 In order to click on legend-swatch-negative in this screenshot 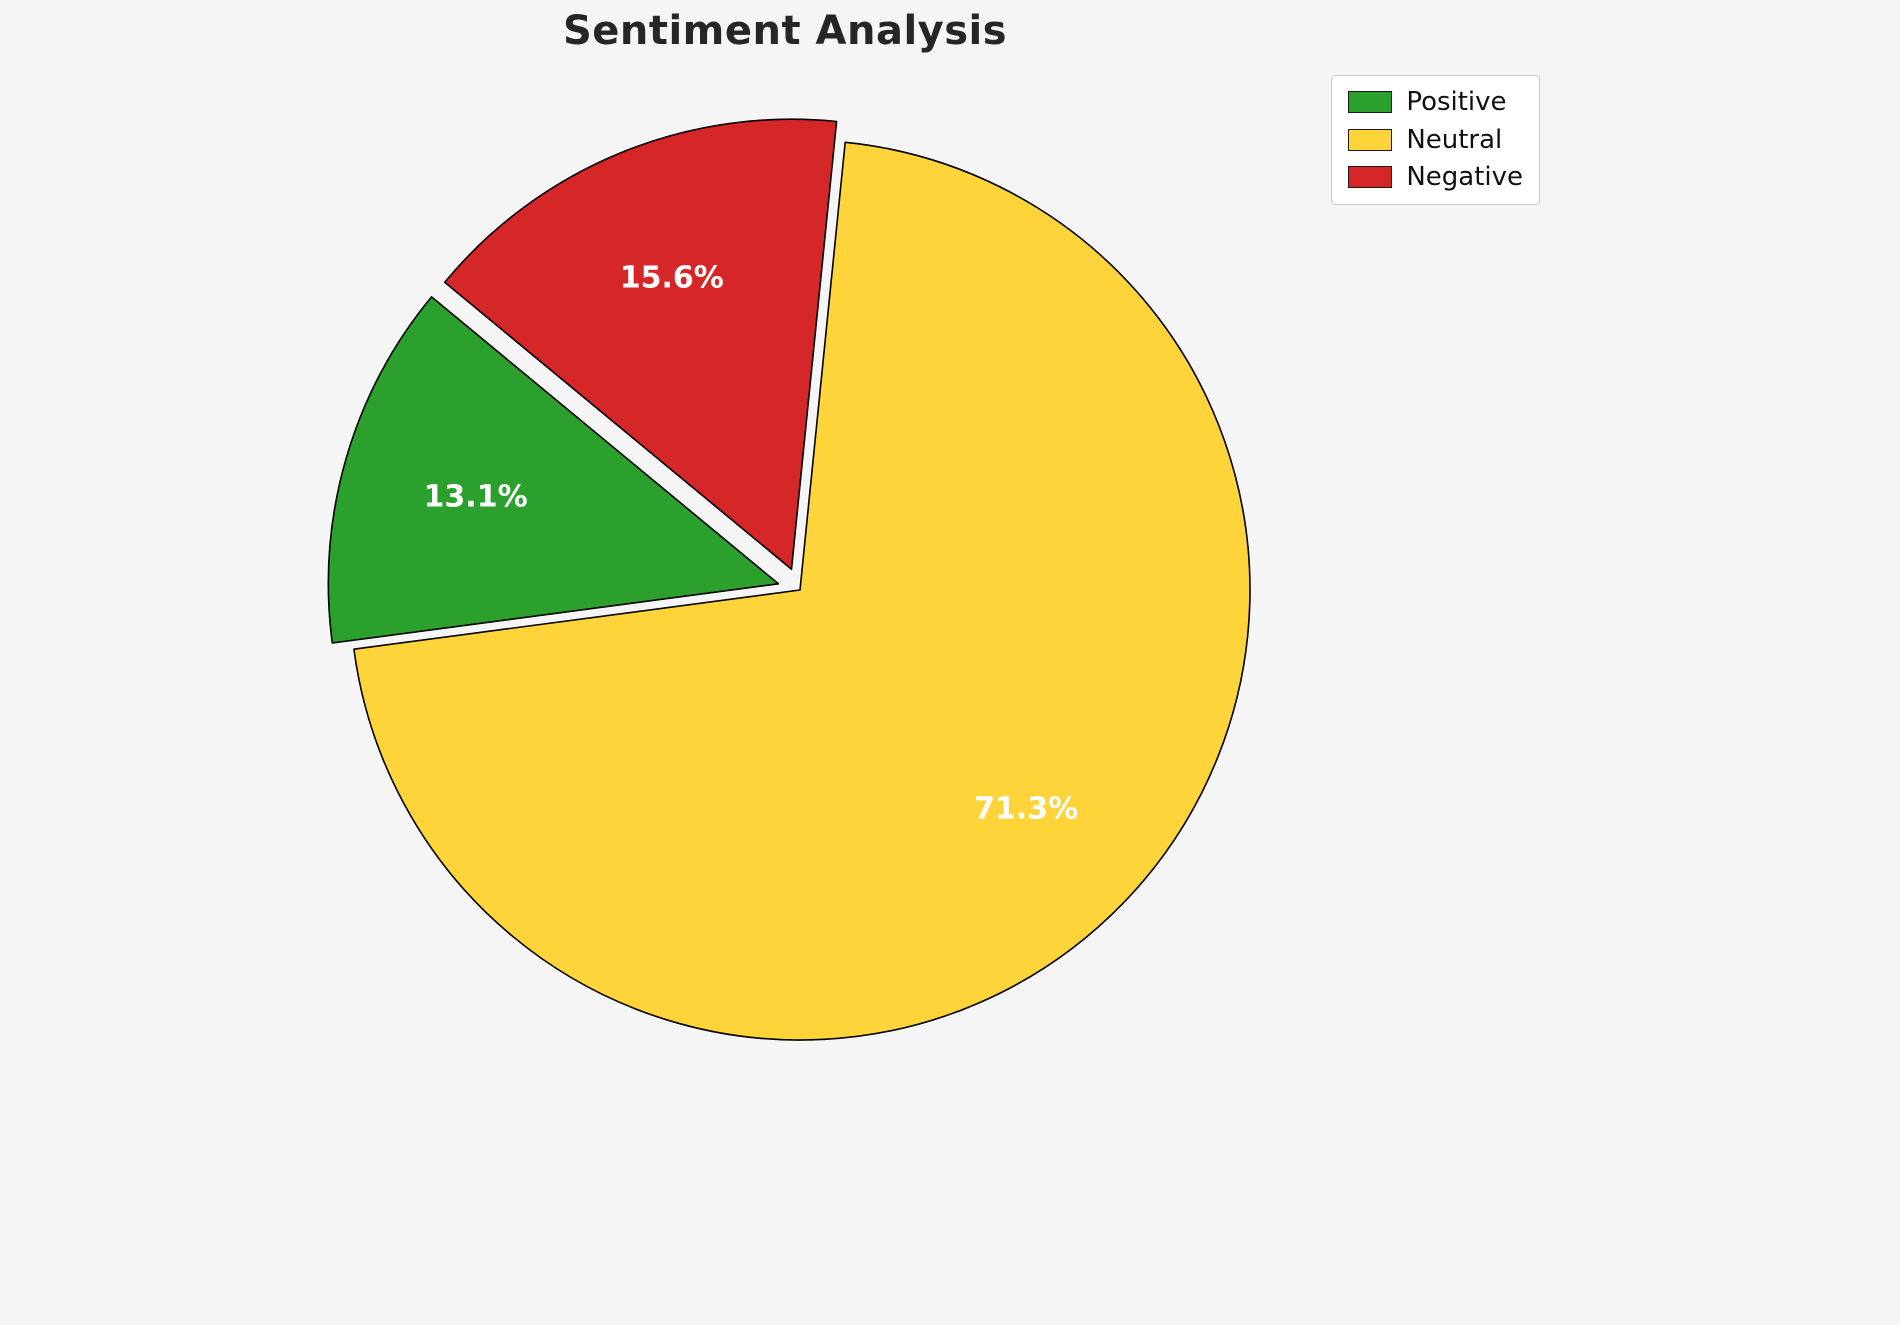, I will do `click(1370, 177)`.